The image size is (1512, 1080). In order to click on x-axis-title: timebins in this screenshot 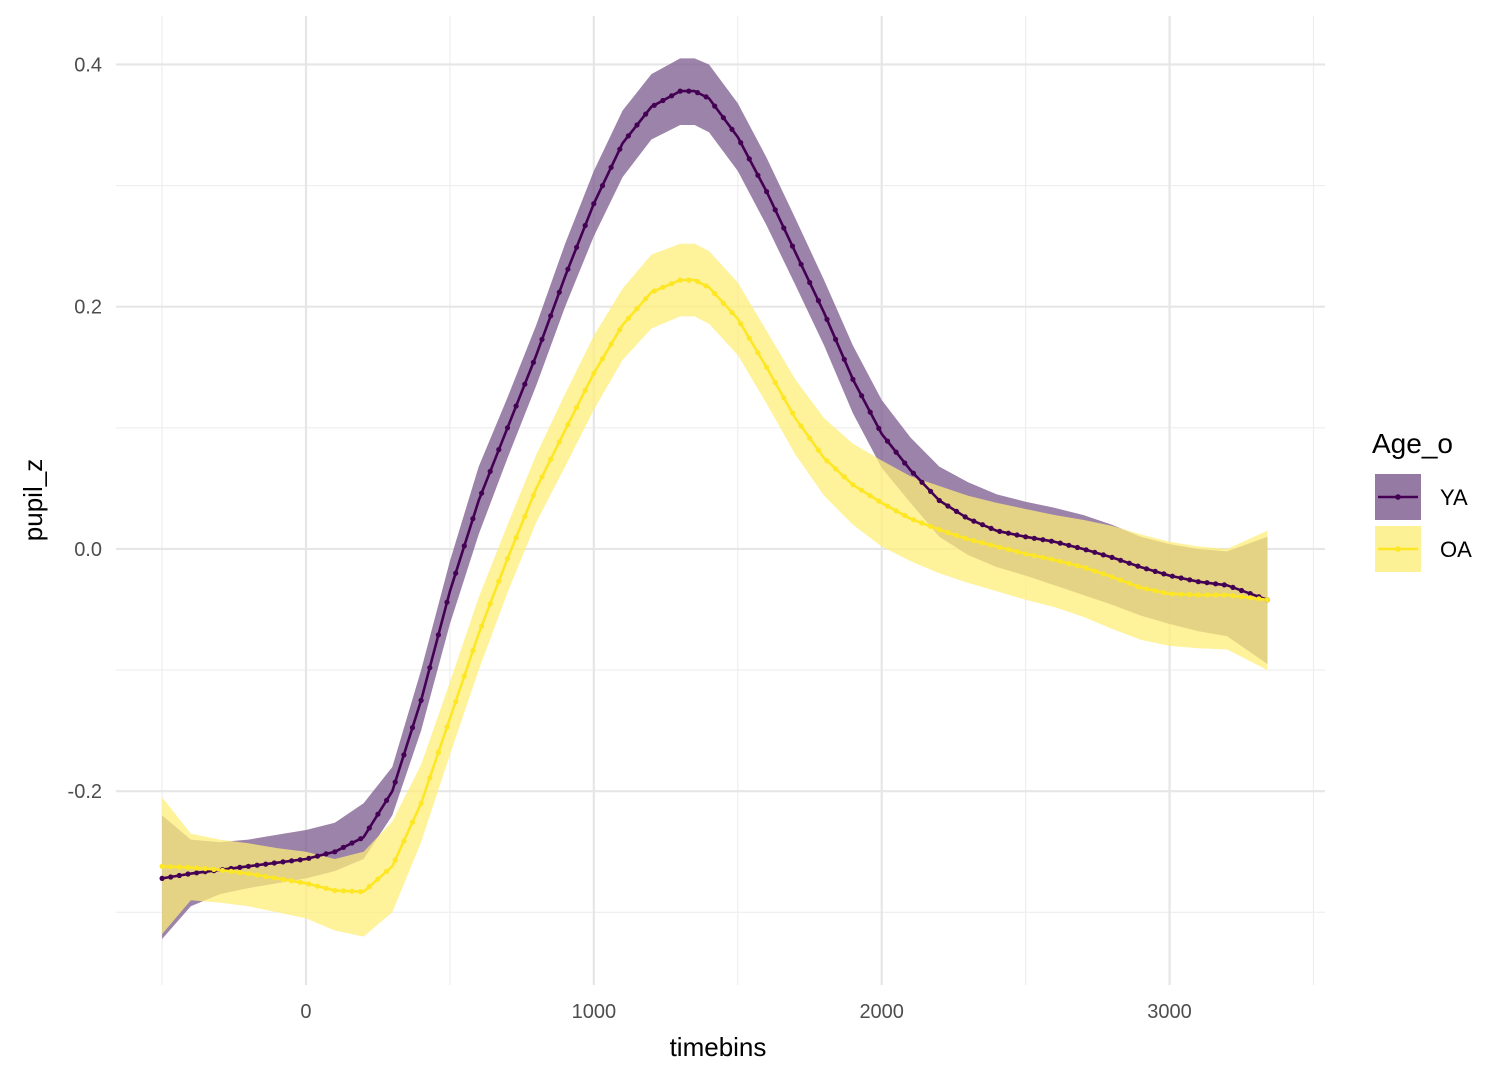, I will do `click(718, 1047)`.